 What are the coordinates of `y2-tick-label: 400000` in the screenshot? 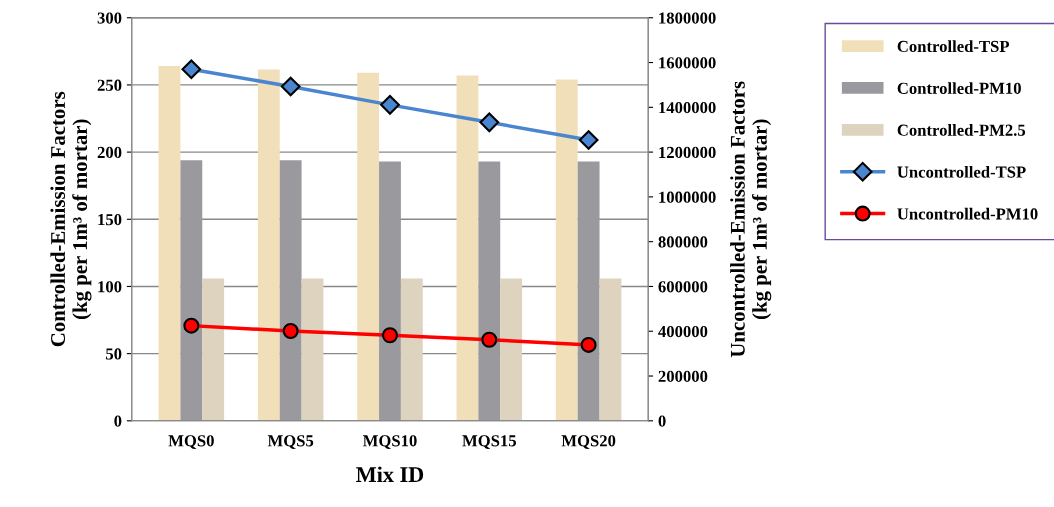 It's located at (683, 331).